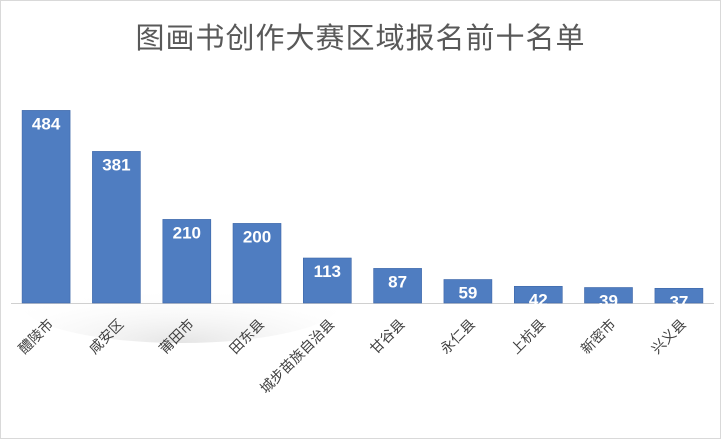  Describe the element at coordinates (327, 271) in the screenshot. I see `bar-value-label-5: 113` at that location.